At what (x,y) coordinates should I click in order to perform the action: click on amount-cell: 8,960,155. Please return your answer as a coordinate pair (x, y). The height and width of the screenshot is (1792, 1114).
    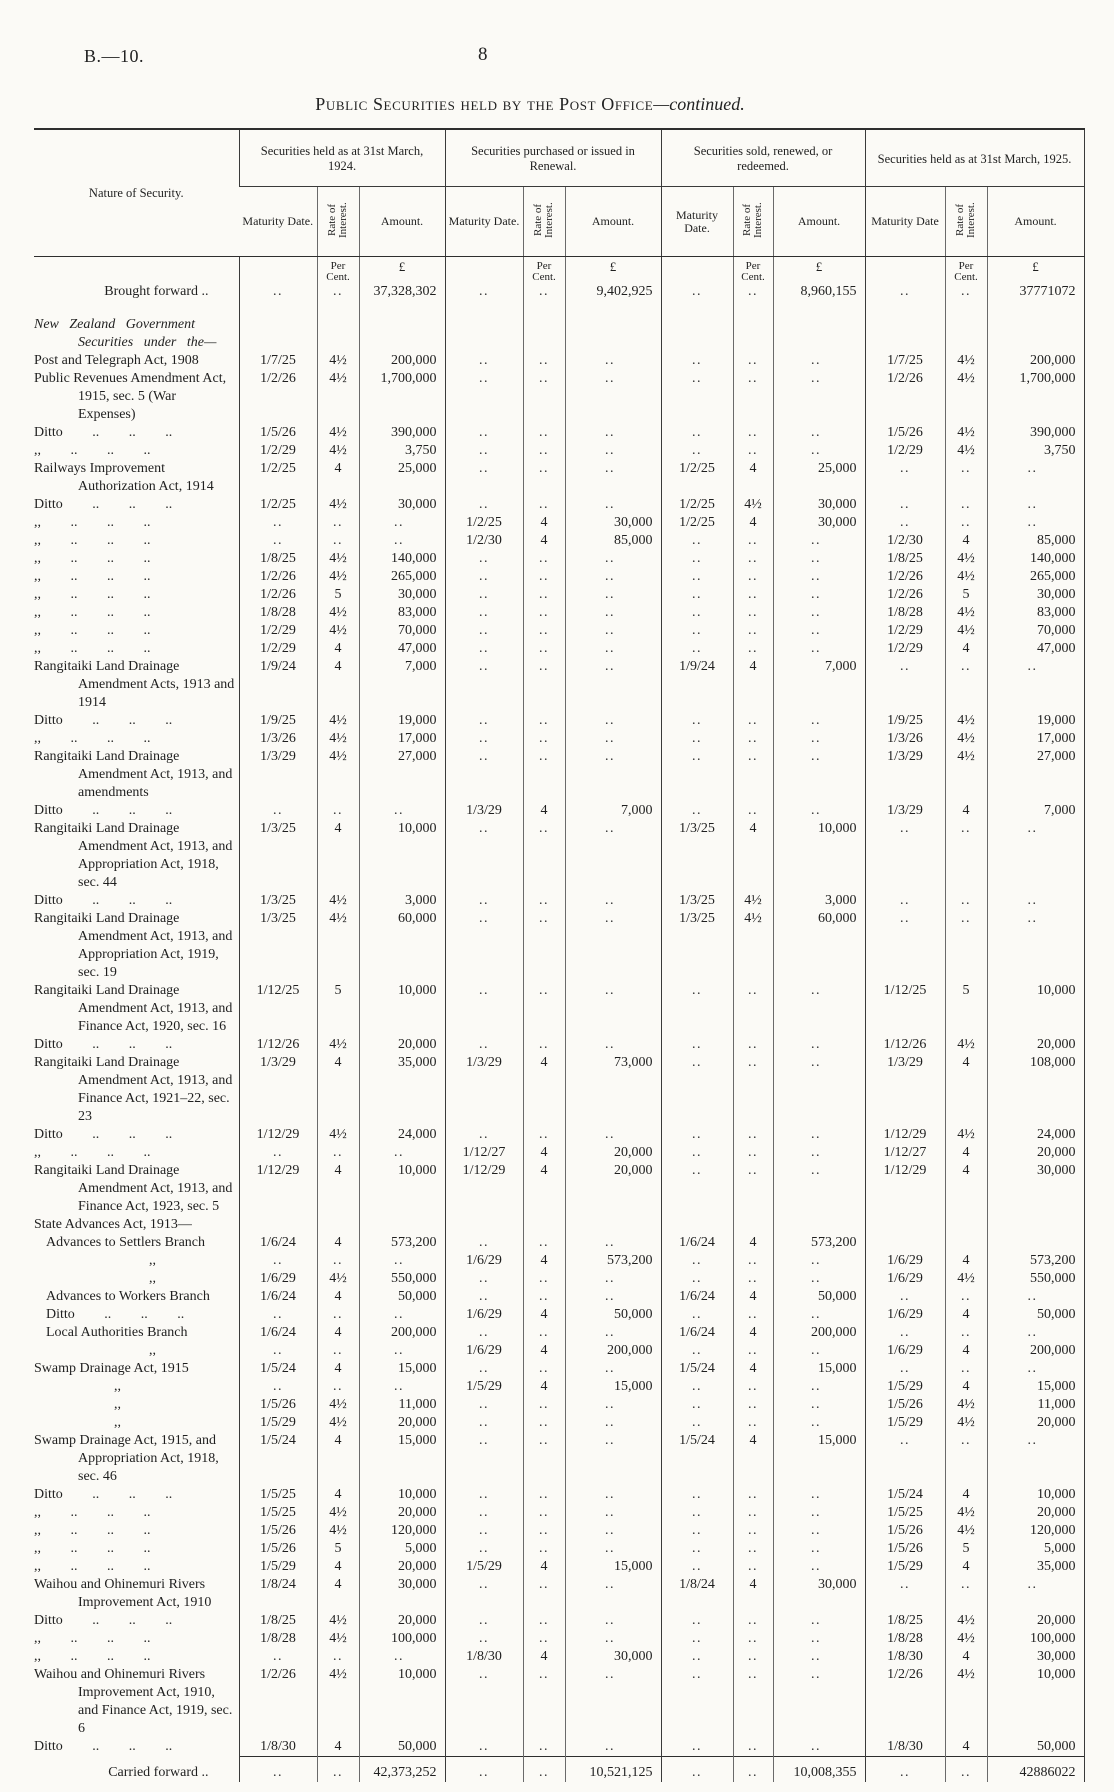
    Looking at the image, I should click on (819, 292).